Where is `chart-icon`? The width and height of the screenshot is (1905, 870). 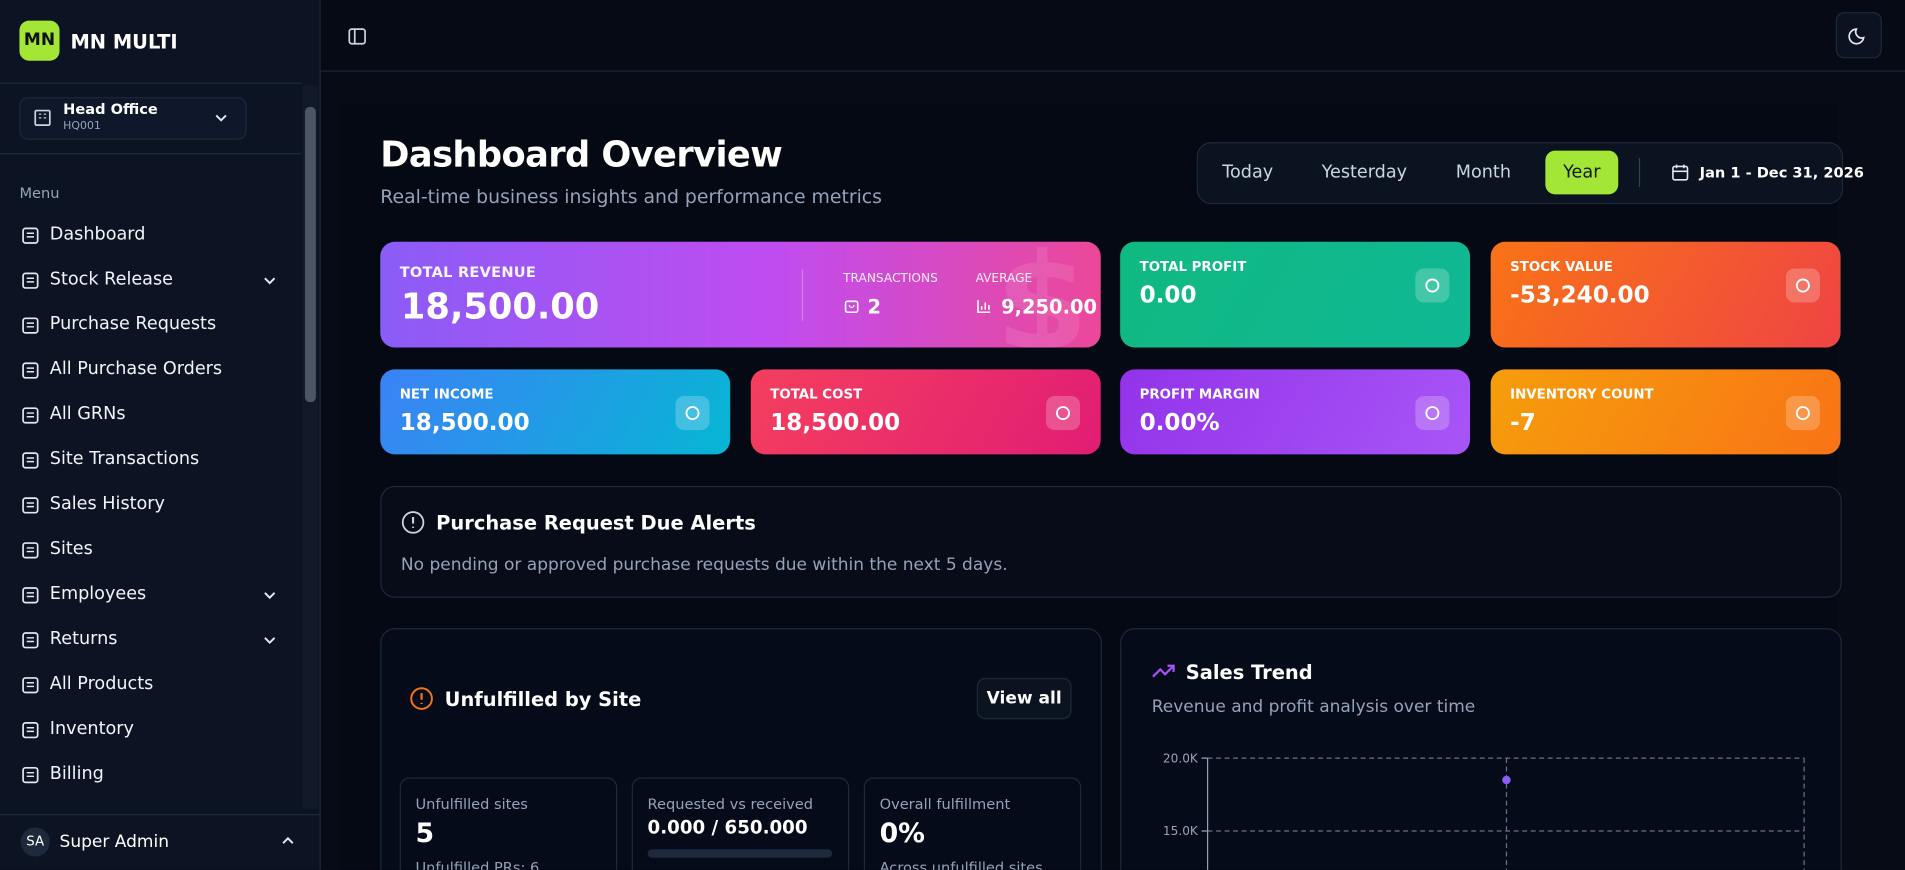
chart-icon is located at coordinates (984, 307).